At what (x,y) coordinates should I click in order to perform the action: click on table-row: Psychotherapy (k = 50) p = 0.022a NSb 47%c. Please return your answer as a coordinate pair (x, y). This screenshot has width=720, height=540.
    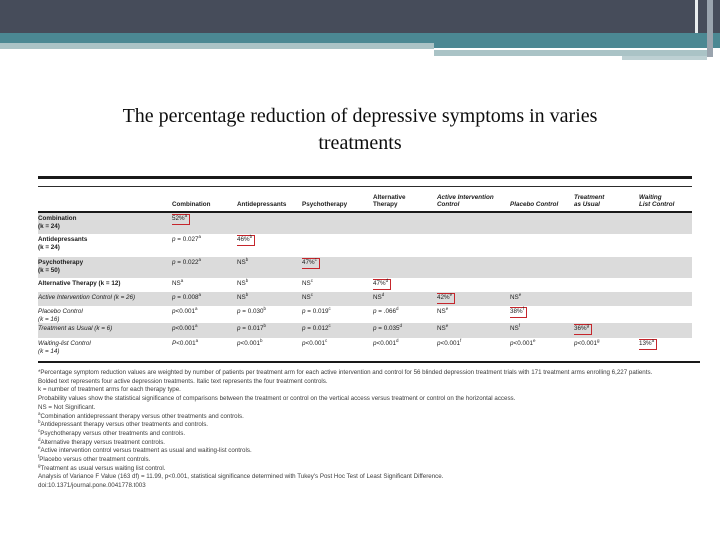
    Looking at the image, I should click on (365, 267).